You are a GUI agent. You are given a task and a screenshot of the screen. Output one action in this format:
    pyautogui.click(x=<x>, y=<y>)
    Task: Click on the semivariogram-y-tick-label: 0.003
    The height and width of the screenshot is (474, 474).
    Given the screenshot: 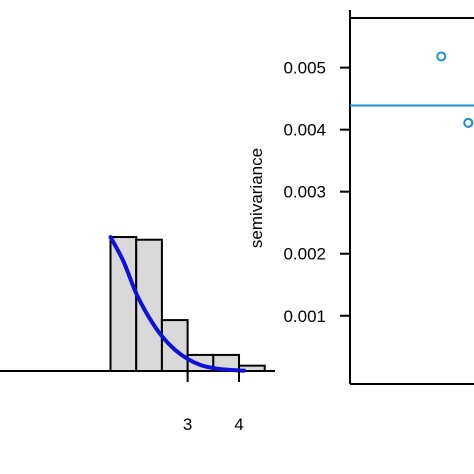 What is the action you would take?
    pyautogui.click(x=304, y=192)
    